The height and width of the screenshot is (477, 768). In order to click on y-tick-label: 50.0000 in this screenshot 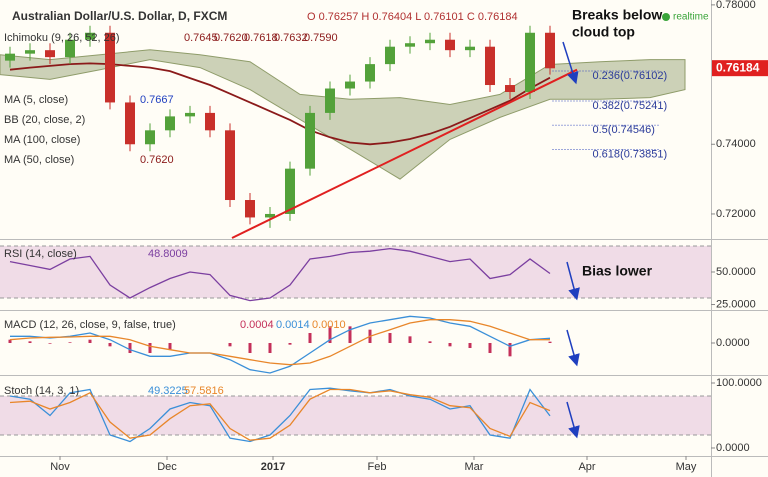, I will do `click(736, 272)`.